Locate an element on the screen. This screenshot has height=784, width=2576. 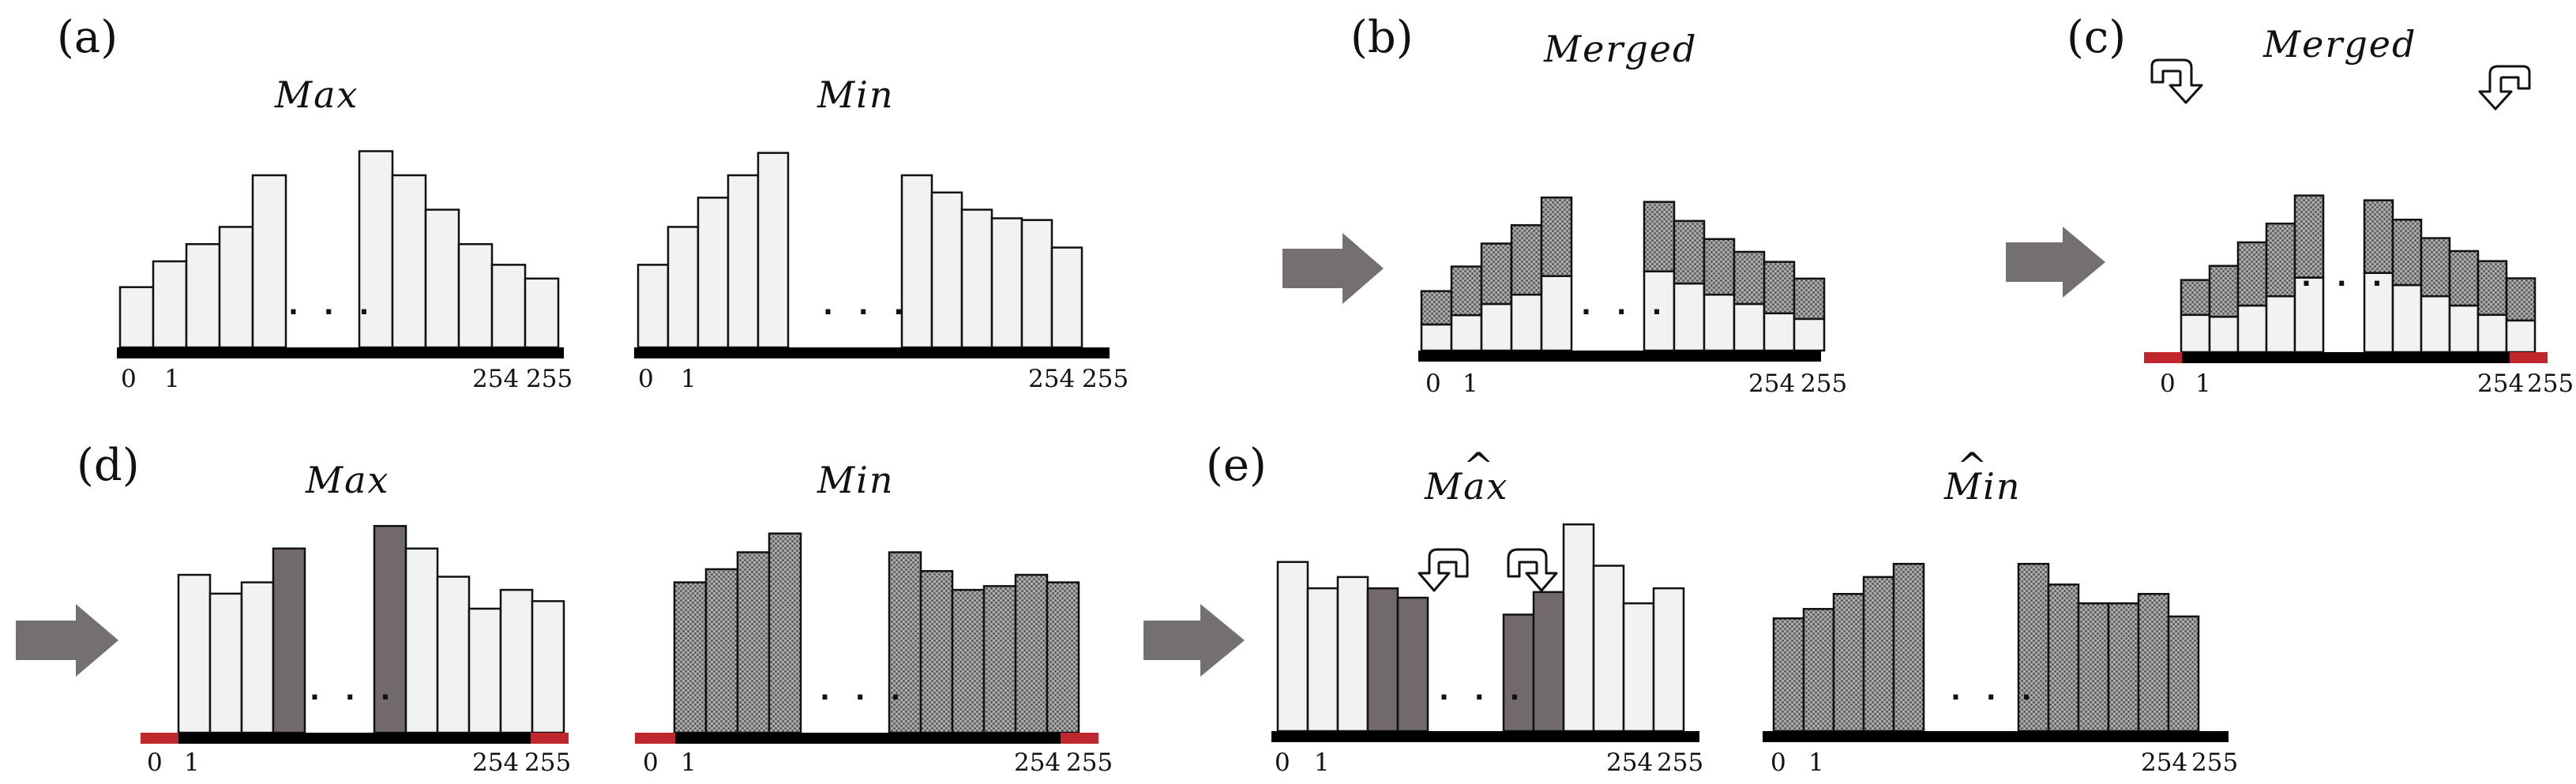
panel-b-ellipsis: . . . is located at coordinates (1625, 305).